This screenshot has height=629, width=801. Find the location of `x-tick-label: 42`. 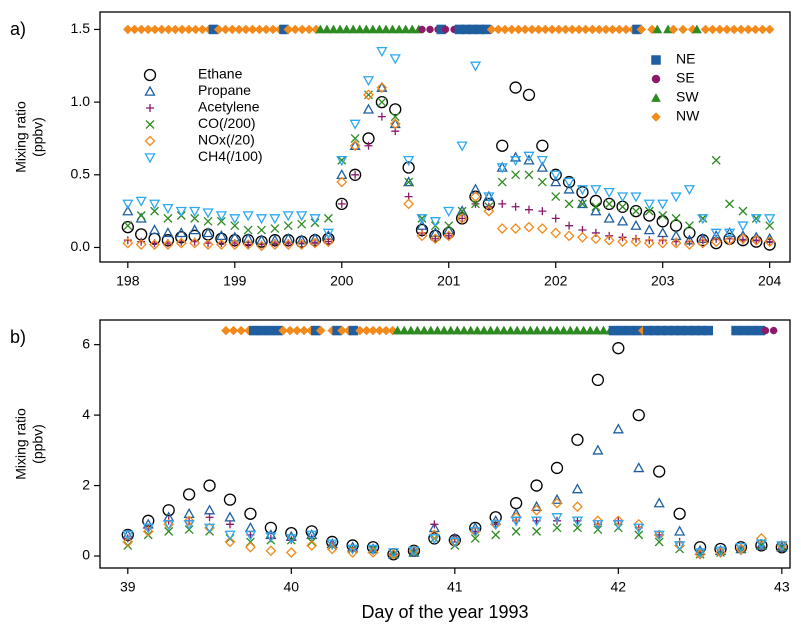

x-tick-label: 42 is located at coordinates (619, 587).